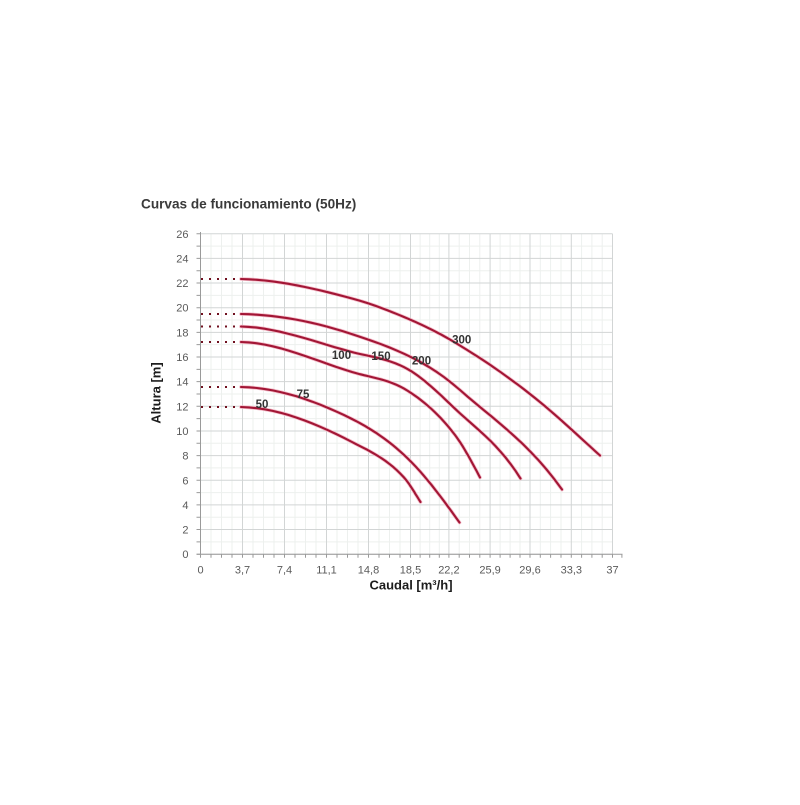 The height and width of the screenshot is (805, 800). I want to click on svg-text: 18, so click(182, 333).